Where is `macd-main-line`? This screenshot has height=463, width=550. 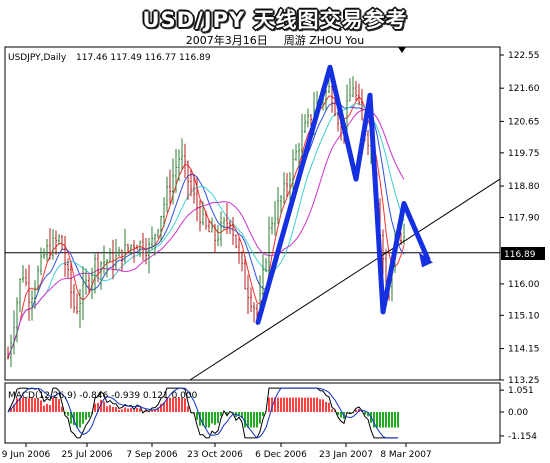 macd-main-line is located at coordinates (202, 413).